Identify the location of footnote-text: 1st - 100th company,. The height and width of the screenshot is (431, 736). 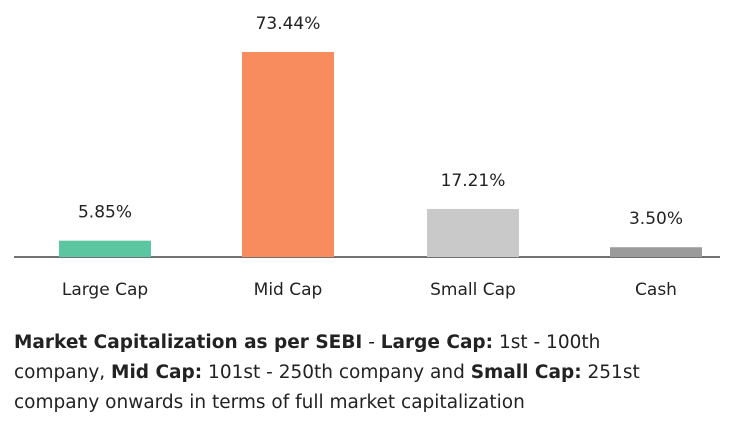
(310, 357).